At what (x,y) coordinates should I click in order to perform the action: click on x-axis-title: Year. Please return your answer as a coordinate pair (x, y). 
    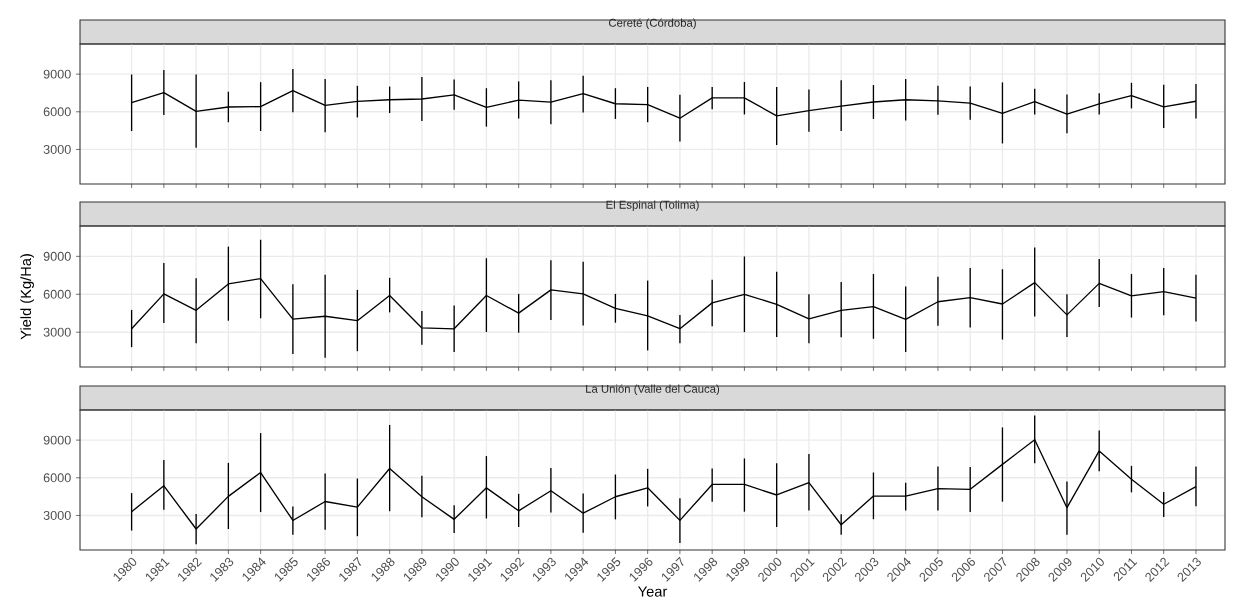
    Looking at the image, I should click on (653, 591).